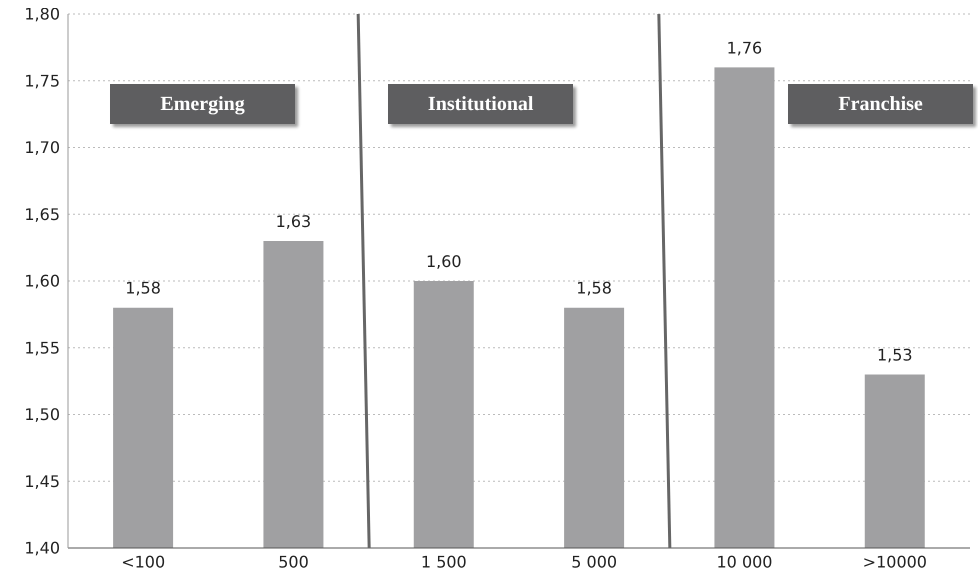 The height and width of the screenshot is (586, 978). What do you see at coordinates (444, 261) in the screenshot?
I see `data-label: 1,60` at bounding box center [444, 261].